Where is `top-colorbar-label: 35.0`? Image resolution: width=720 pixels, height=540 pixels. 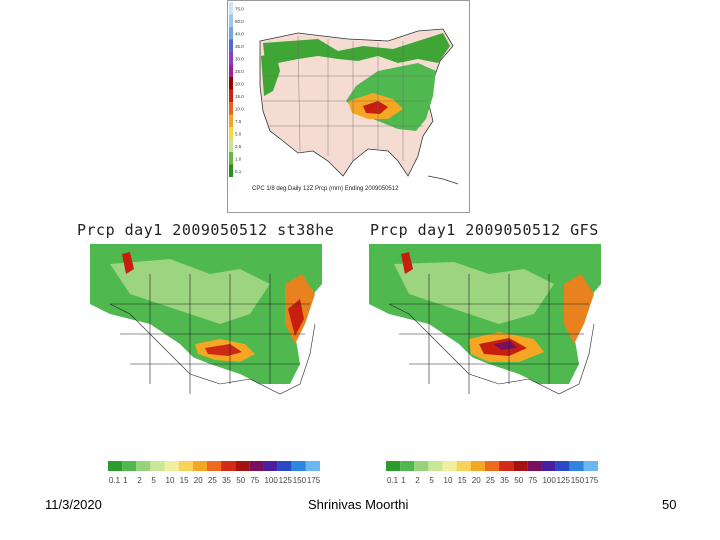
top-colorbar-label: 35.0 is located at coordinates (239, 46).